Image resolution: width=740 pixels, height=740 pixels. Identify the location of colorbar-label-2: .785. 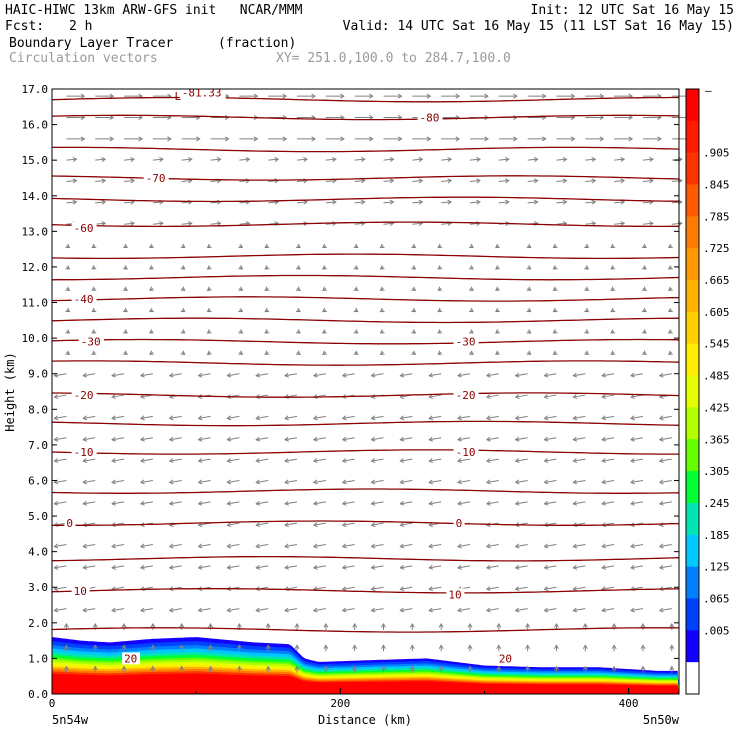
(716, 216).